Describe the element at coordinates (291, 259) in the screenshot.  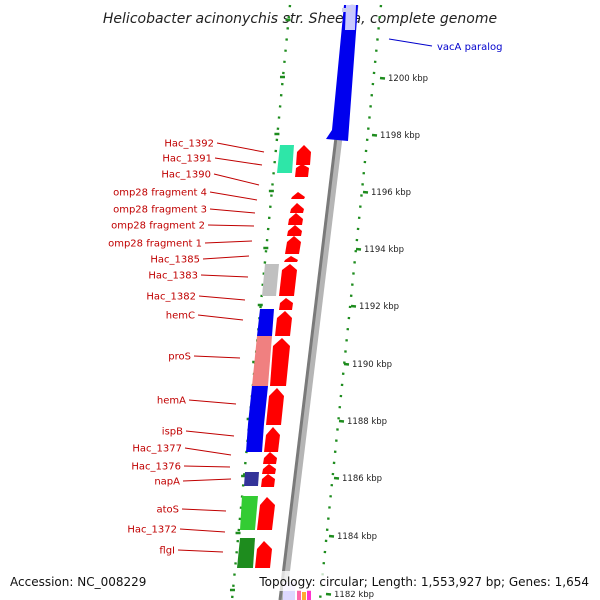
I see `gene-arrow-1385b` at that location.